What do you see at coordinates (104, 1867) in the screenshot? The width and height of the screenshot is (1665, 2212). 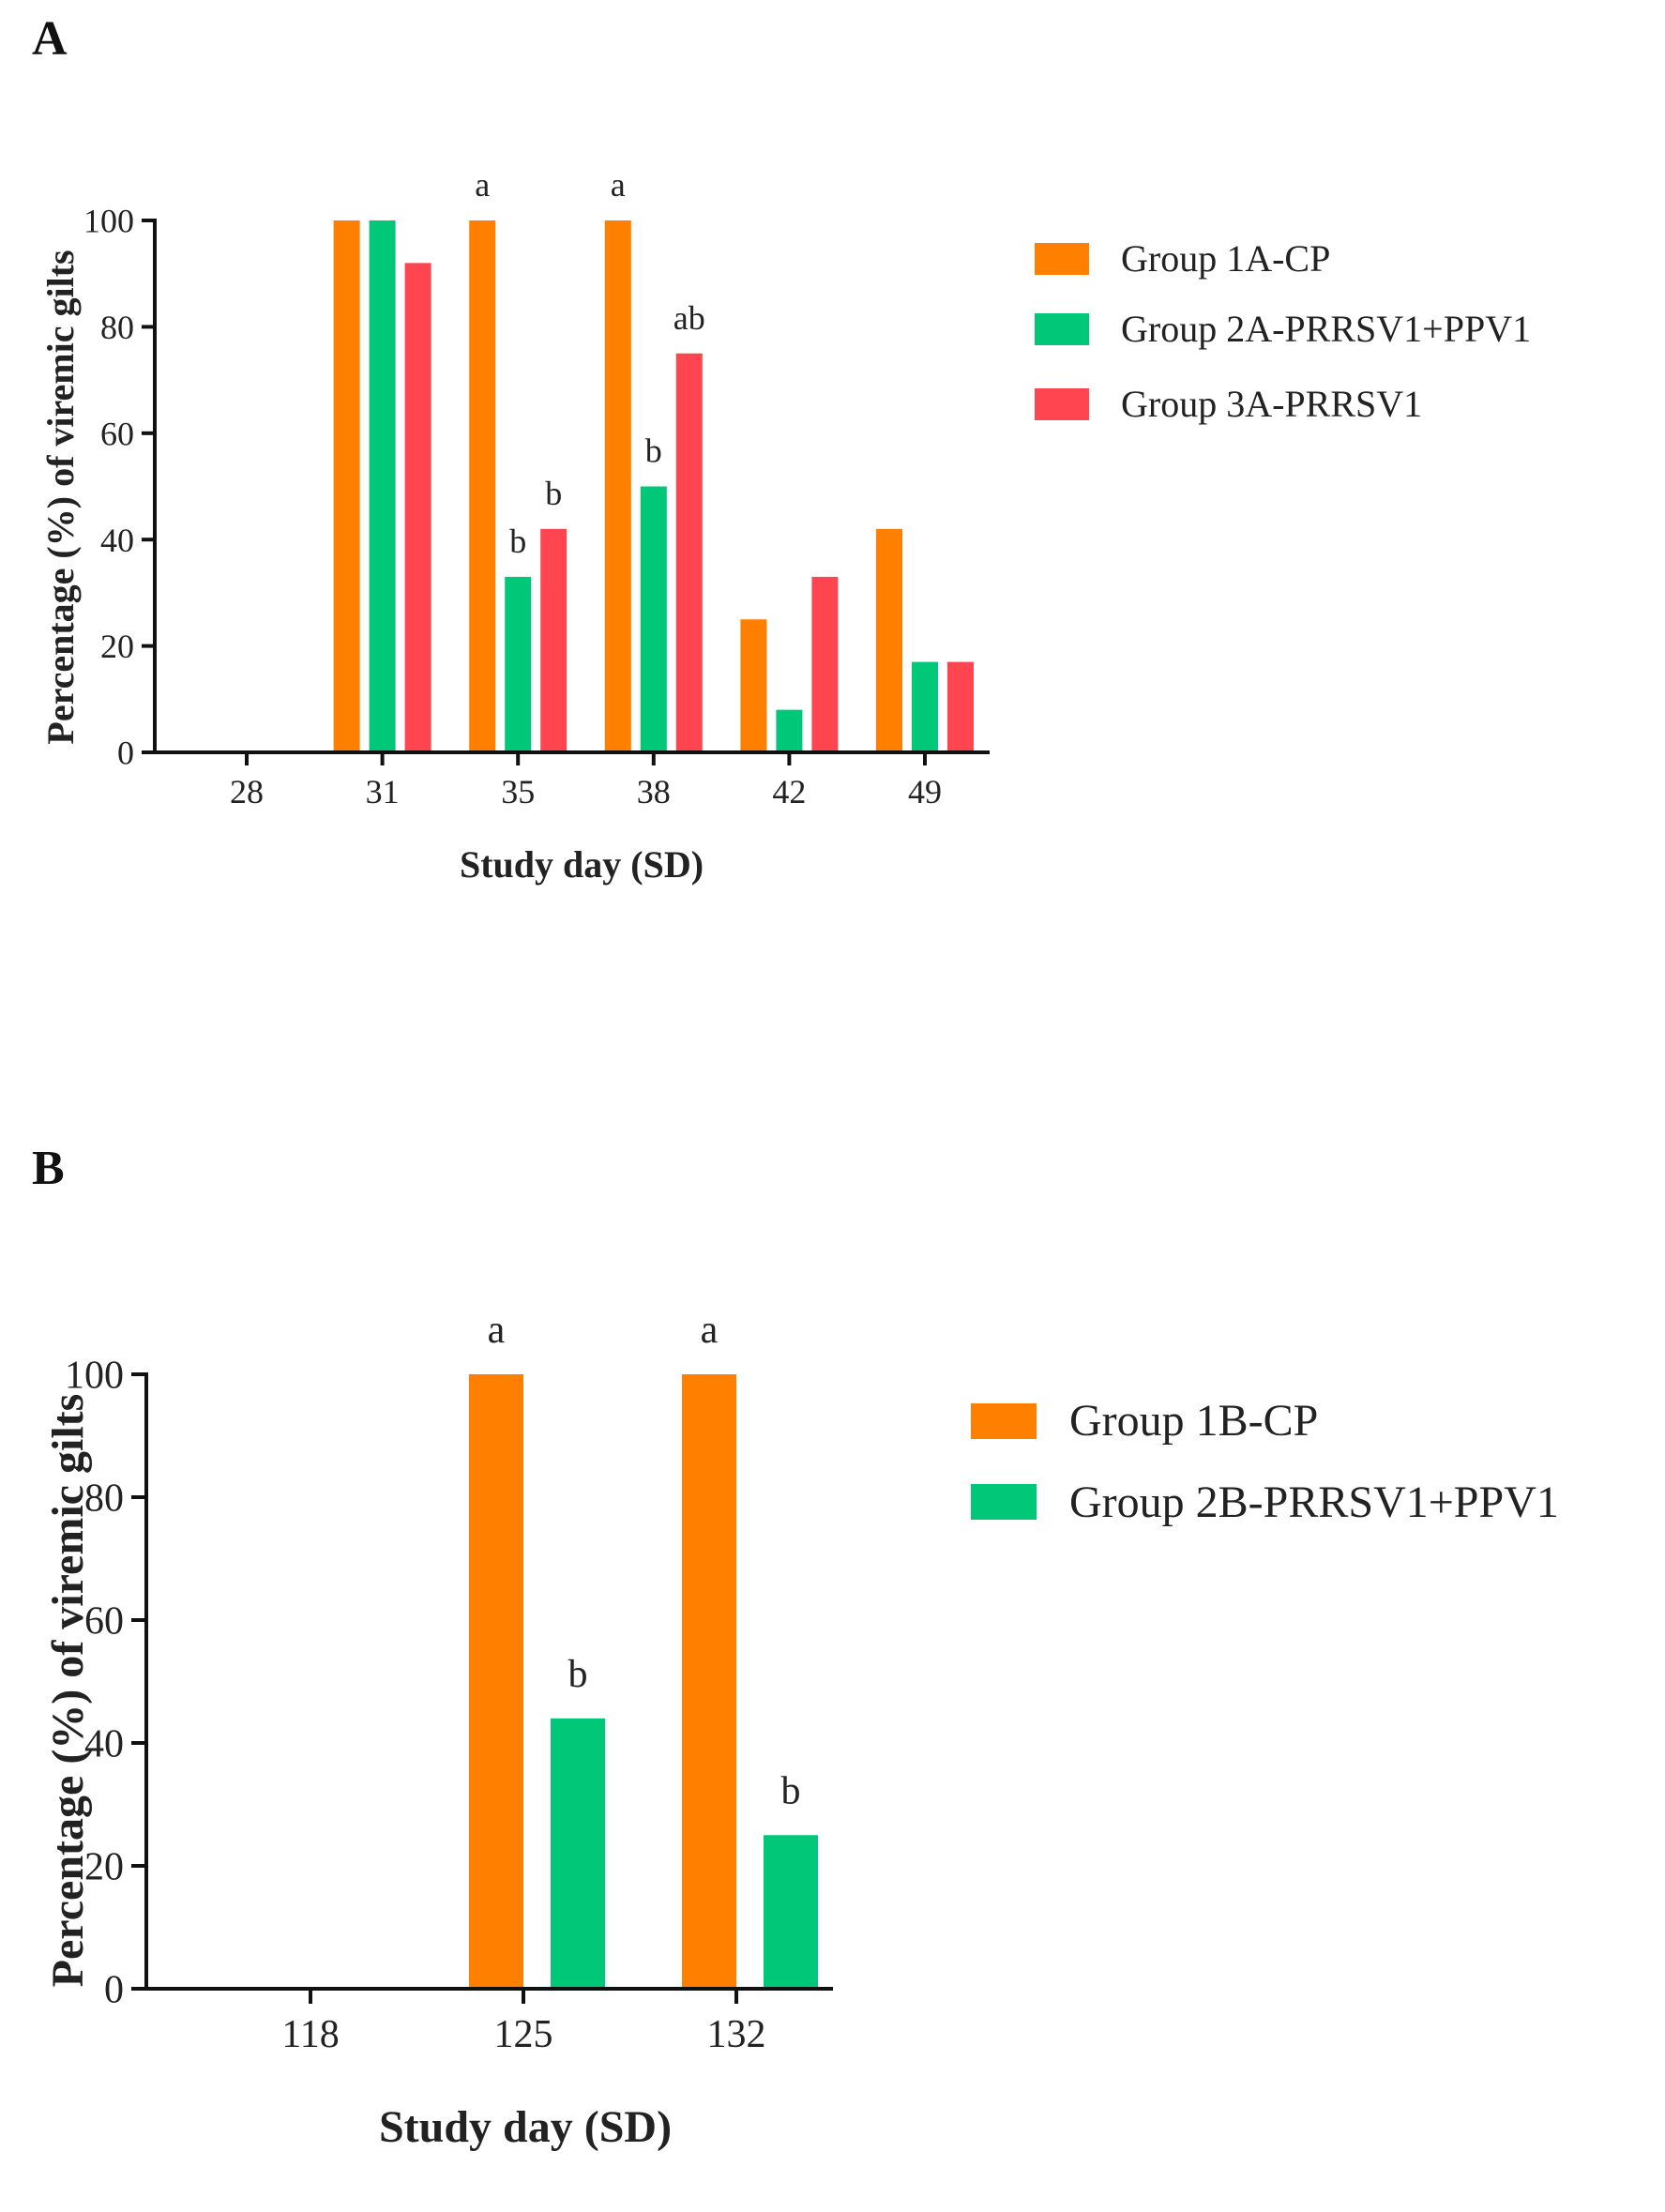 I see `panel-b-y-tick-label-20: 20` at bounding box center [104, 1867].